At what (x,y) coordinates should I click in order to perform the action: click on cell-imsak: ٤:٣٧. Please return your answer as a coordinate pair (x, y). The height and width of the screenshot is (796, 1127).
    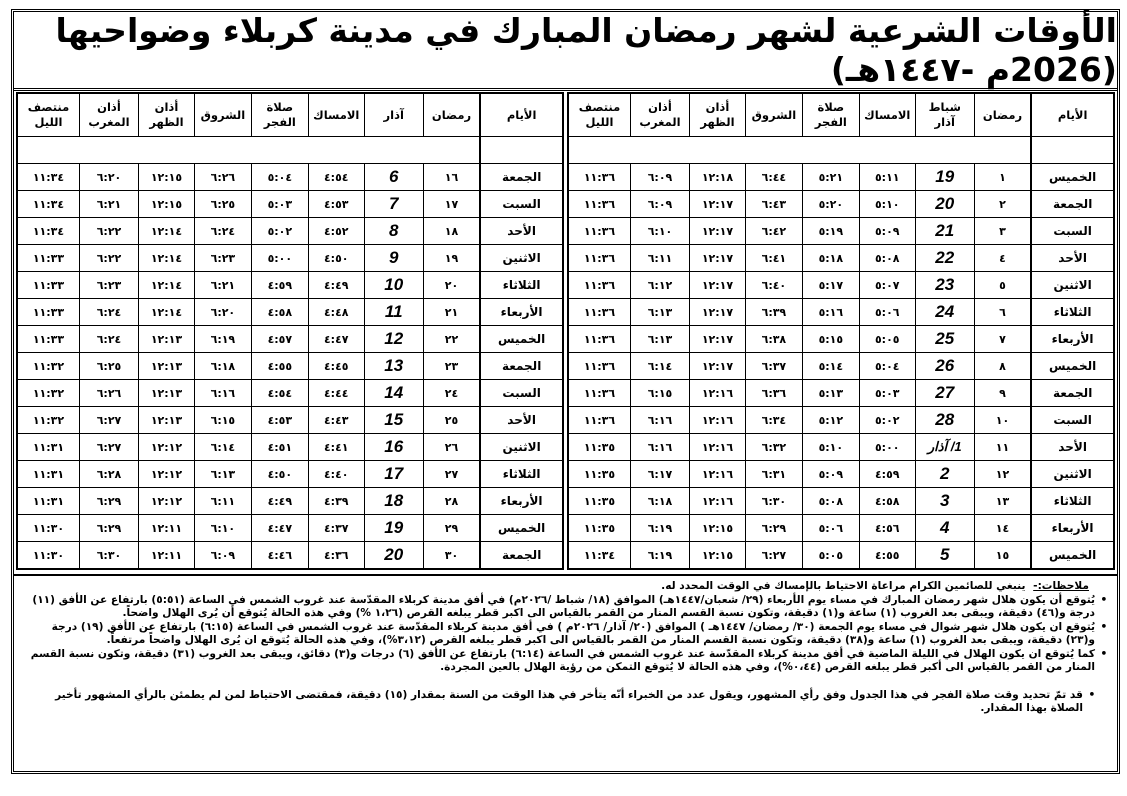
    Looking at the image, I should click on (336, 528).